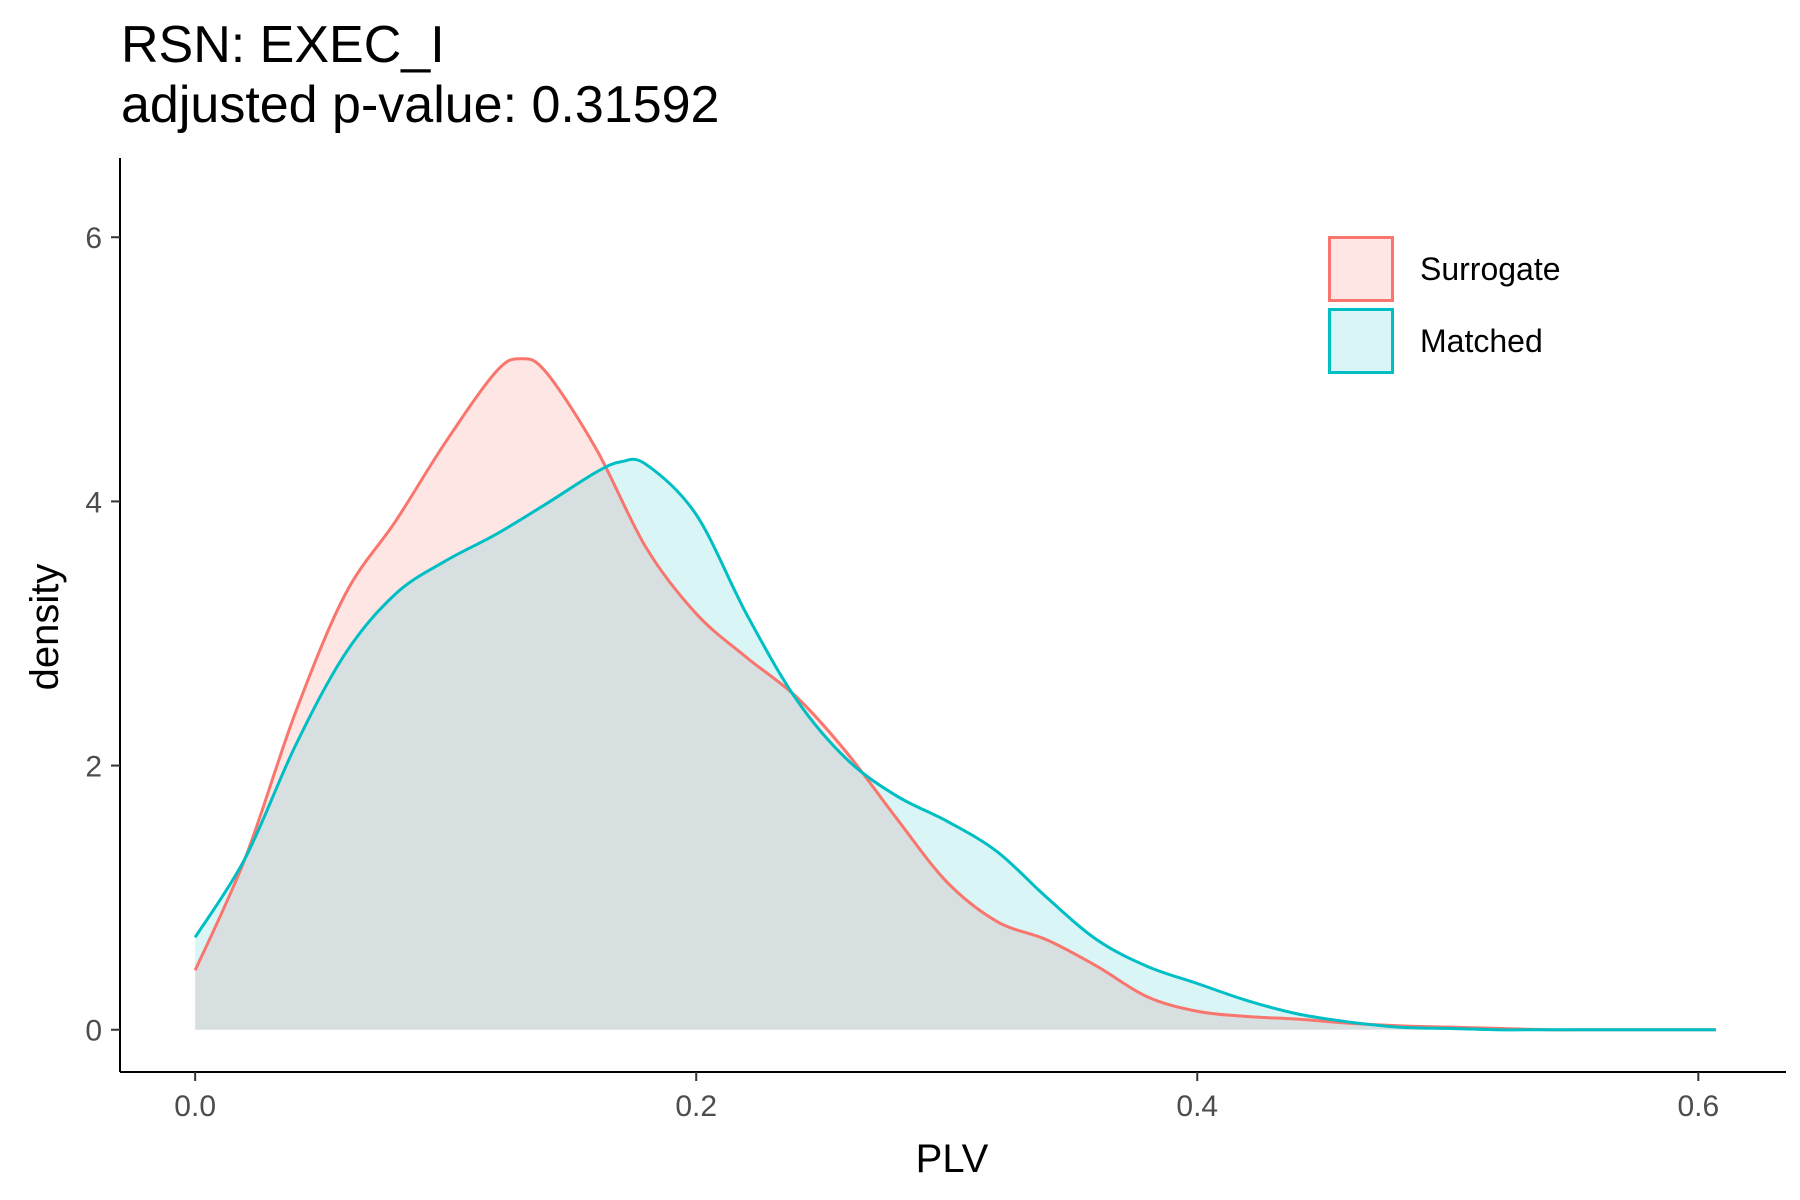 This screenshot has width=1800, height=1200. Describe the element at coordinates (283, 45) in the screenshot. I see `chart-title: RSN: EXEC_I` at that location.